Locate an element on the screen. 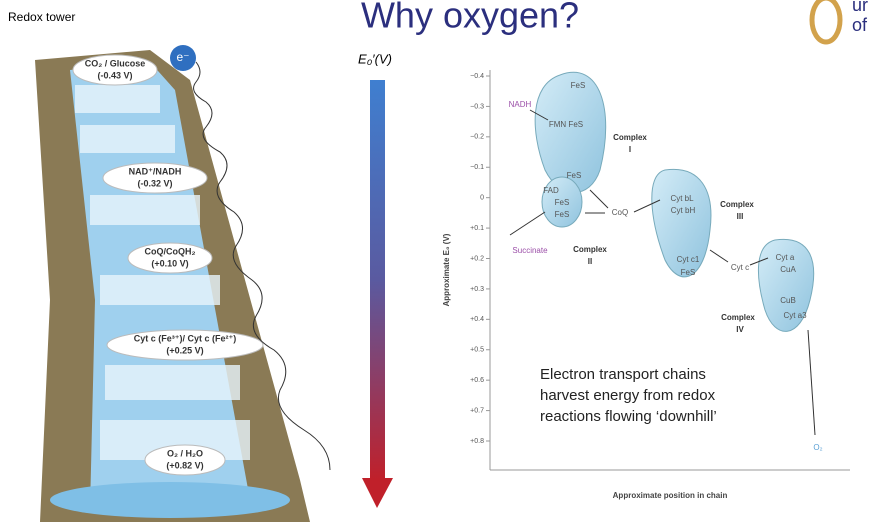 The height and width of the screenshot is (522, 886). step-couple: O₂ / H₂O is located at coordinates (185, 453).